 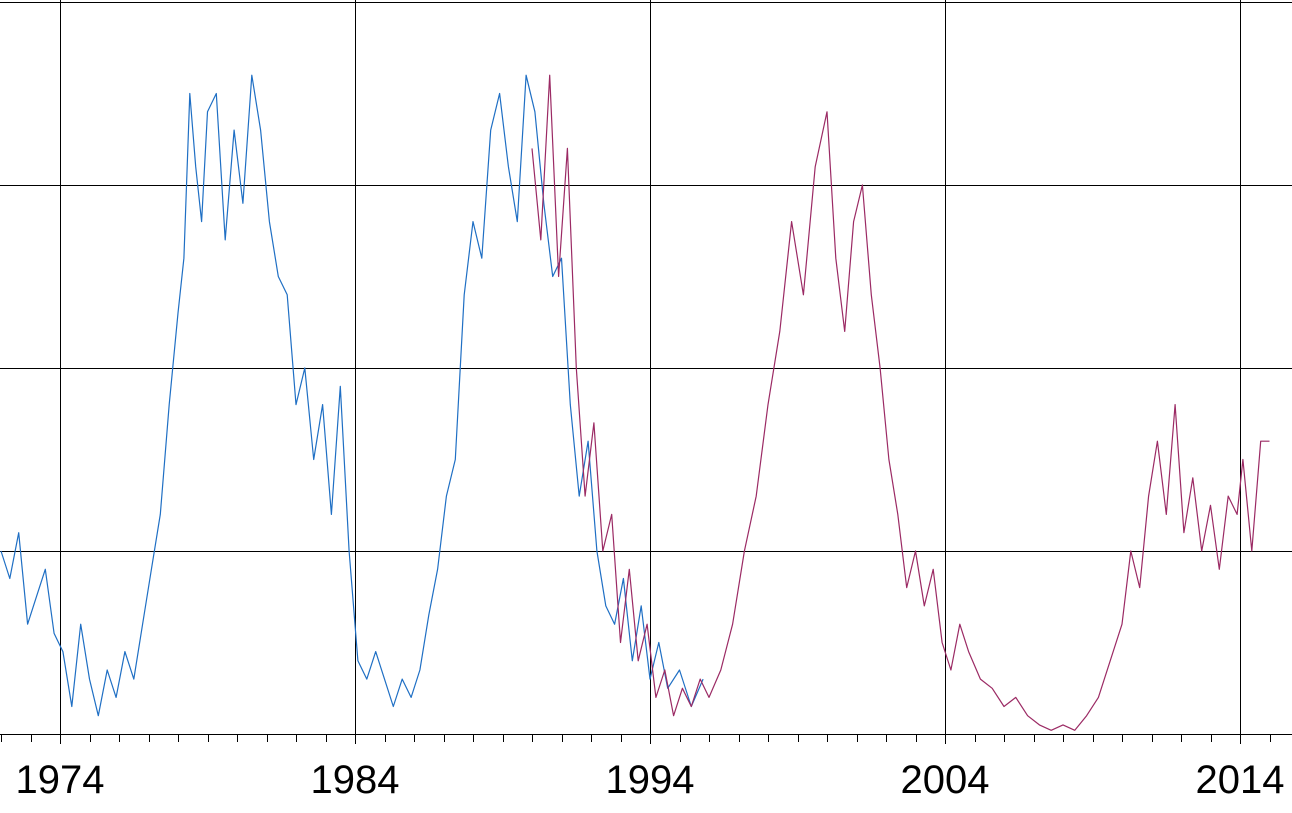 I want to click on x-axis-ticks, so click(x=636, y=739).